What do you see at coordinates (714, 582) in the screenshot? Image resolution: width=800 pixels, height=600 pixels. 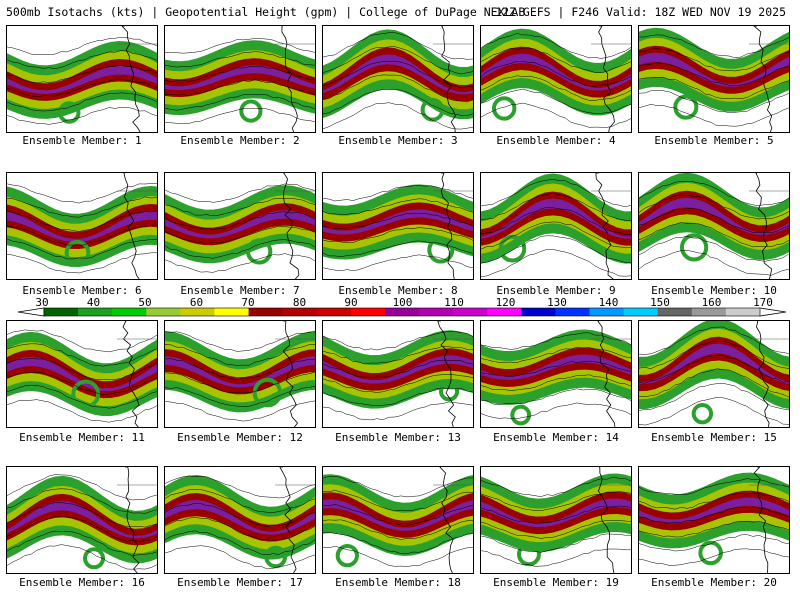 I see `ensemble-member-label: Ensemble Member: 20` at bounding box center [714, 582].